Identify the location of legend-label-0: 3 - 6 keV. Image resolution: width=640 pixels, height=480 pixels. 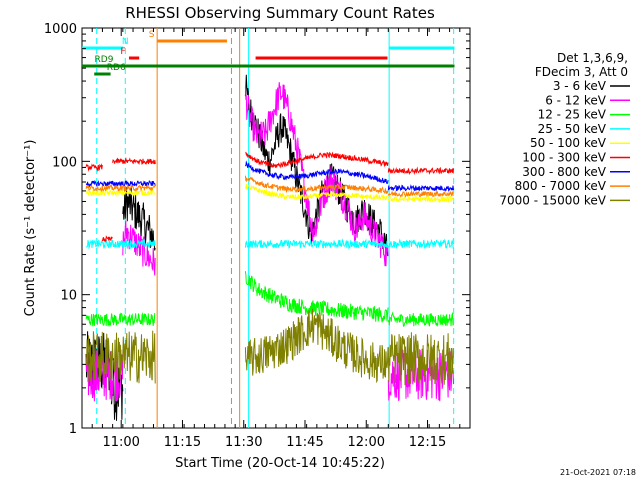
(580, 86).